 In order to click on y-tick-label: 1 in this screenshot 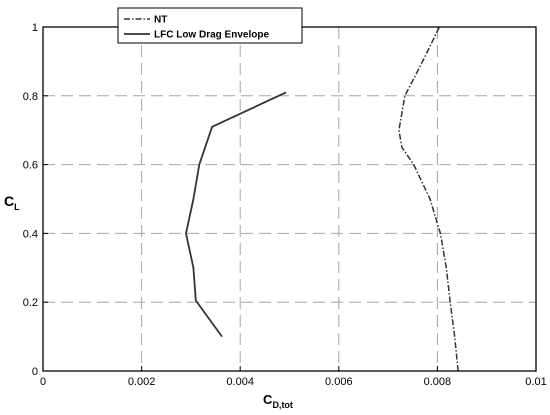, I will do `click(35, 28)`.